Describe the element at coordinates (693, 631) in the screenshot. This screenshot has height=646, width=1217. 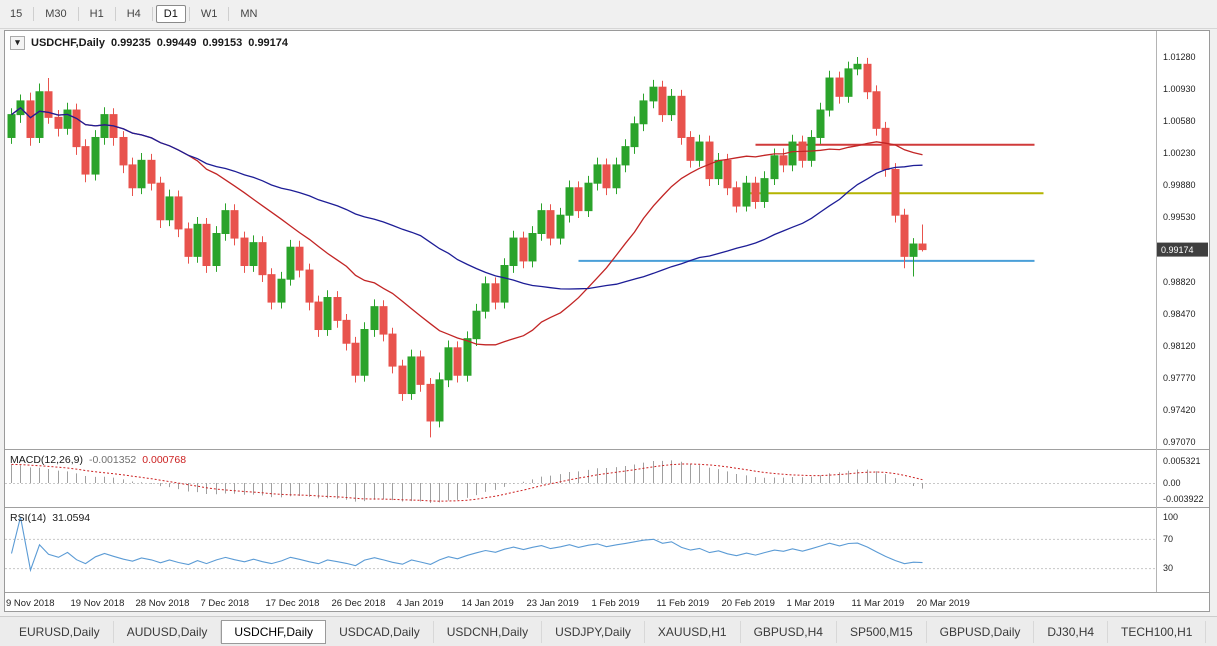
I see `chart-tab-xauusd-h1: XAUUSD,H1` at that location.